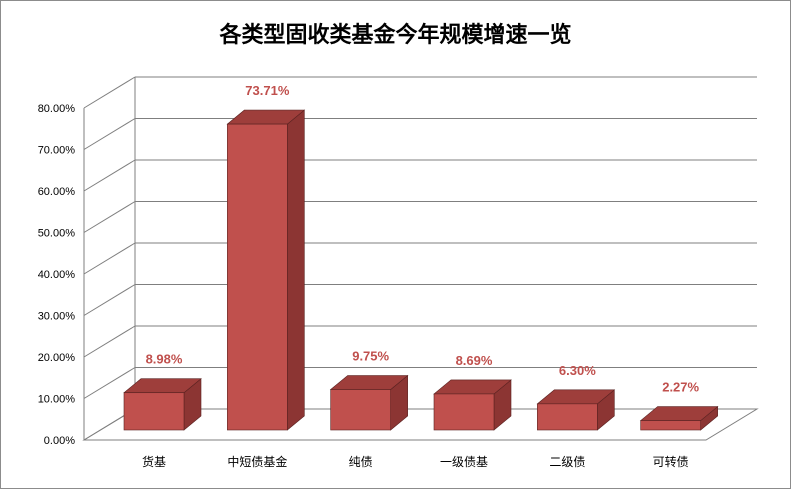  What do you see at coordinates (154, 461) in the screenshot?
I see `category-label: 货基` at bounding box center [154, 461].